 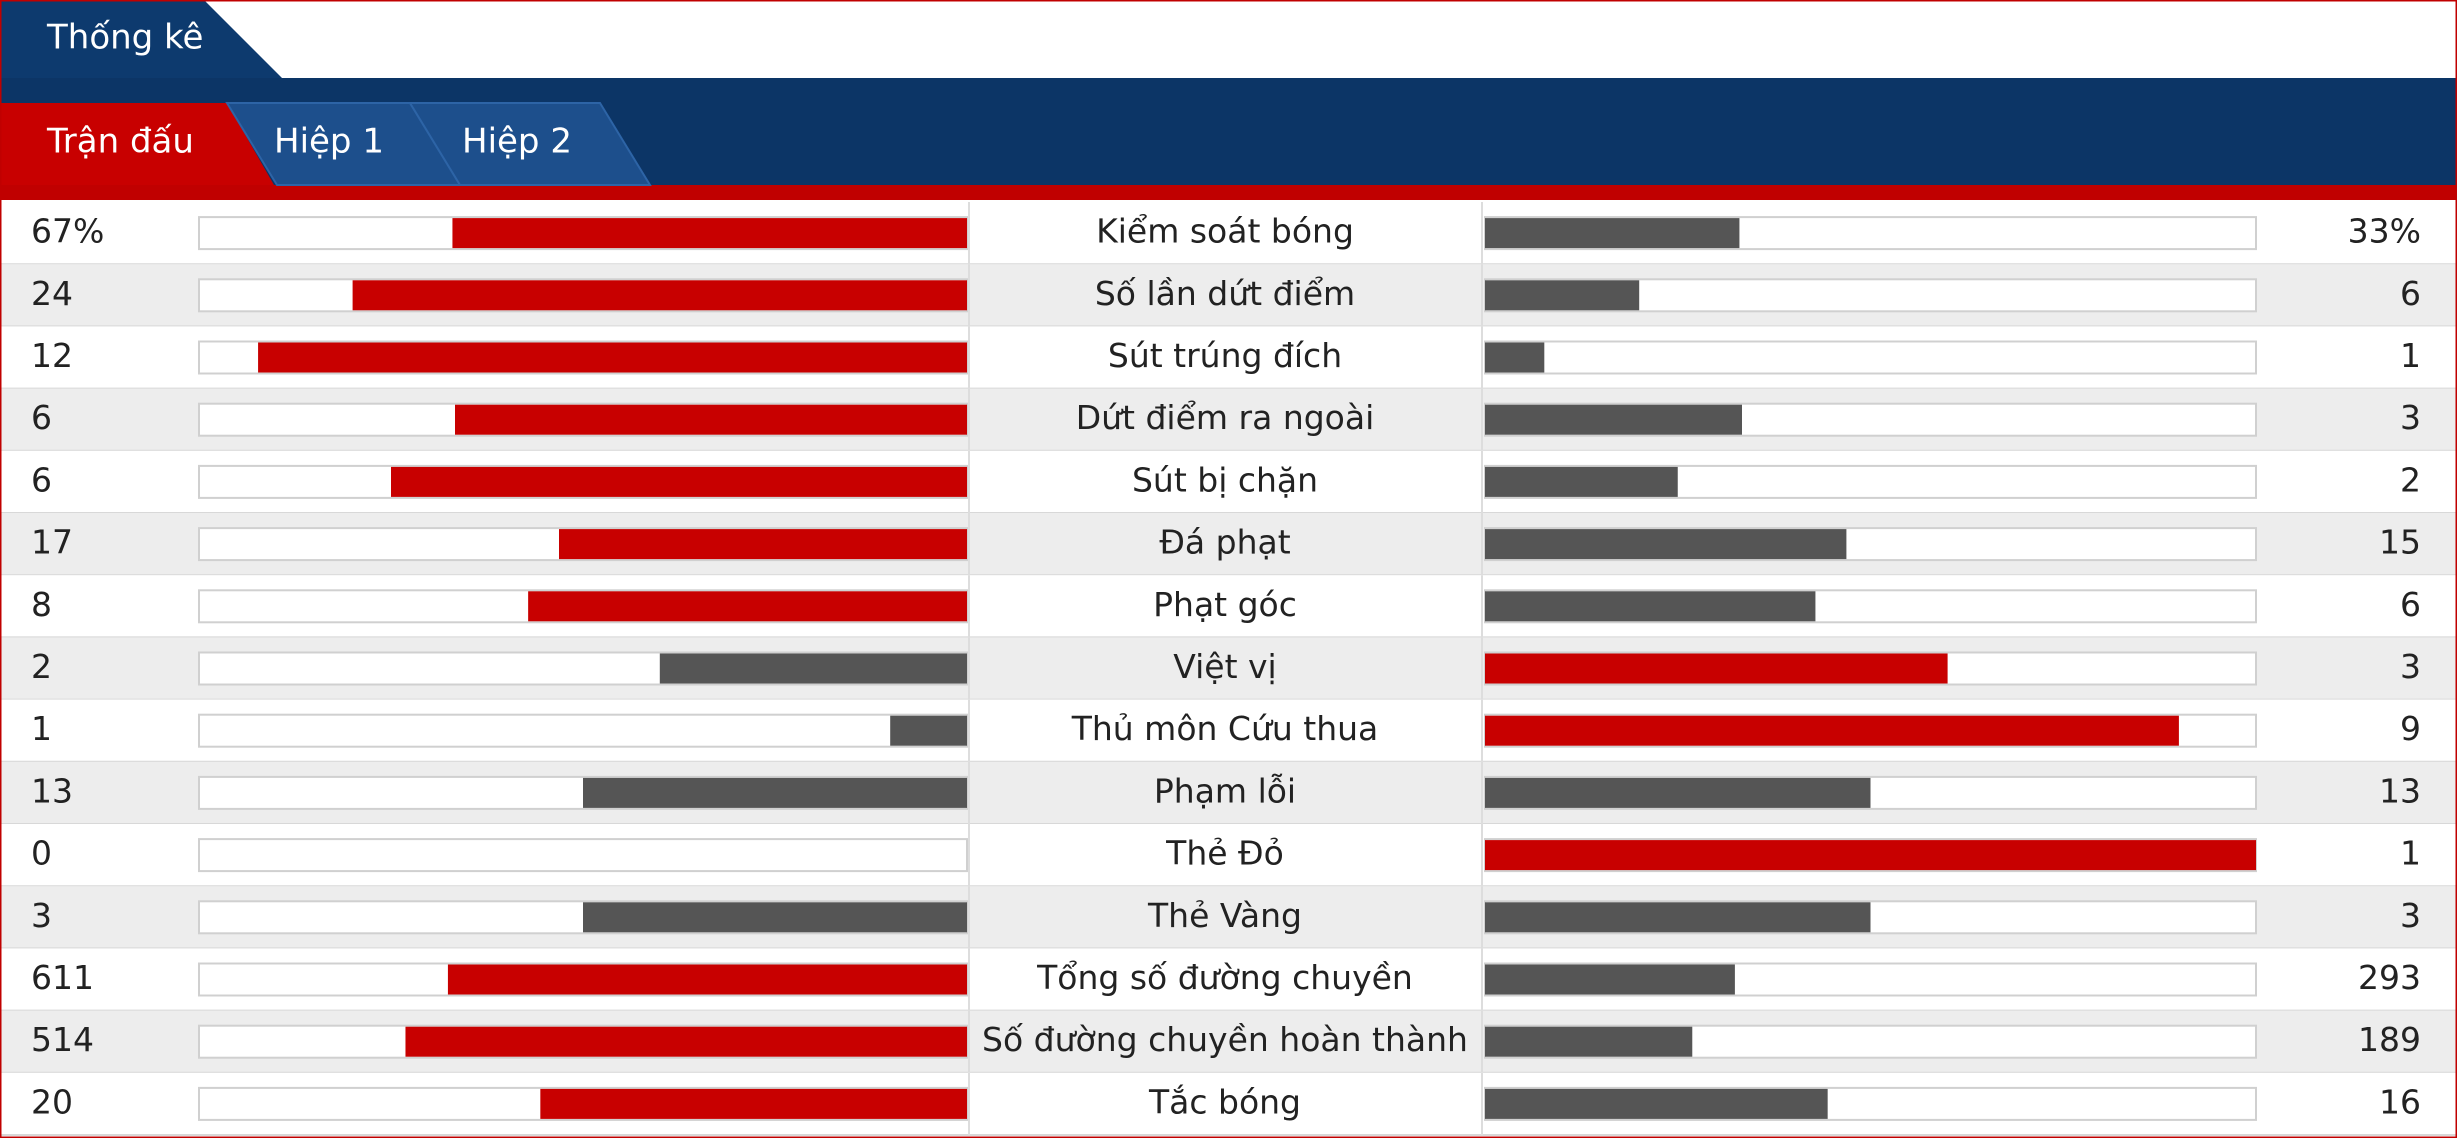 I want to click on stat-label: Thẻ Vàng, so click(x=1224, y=915).